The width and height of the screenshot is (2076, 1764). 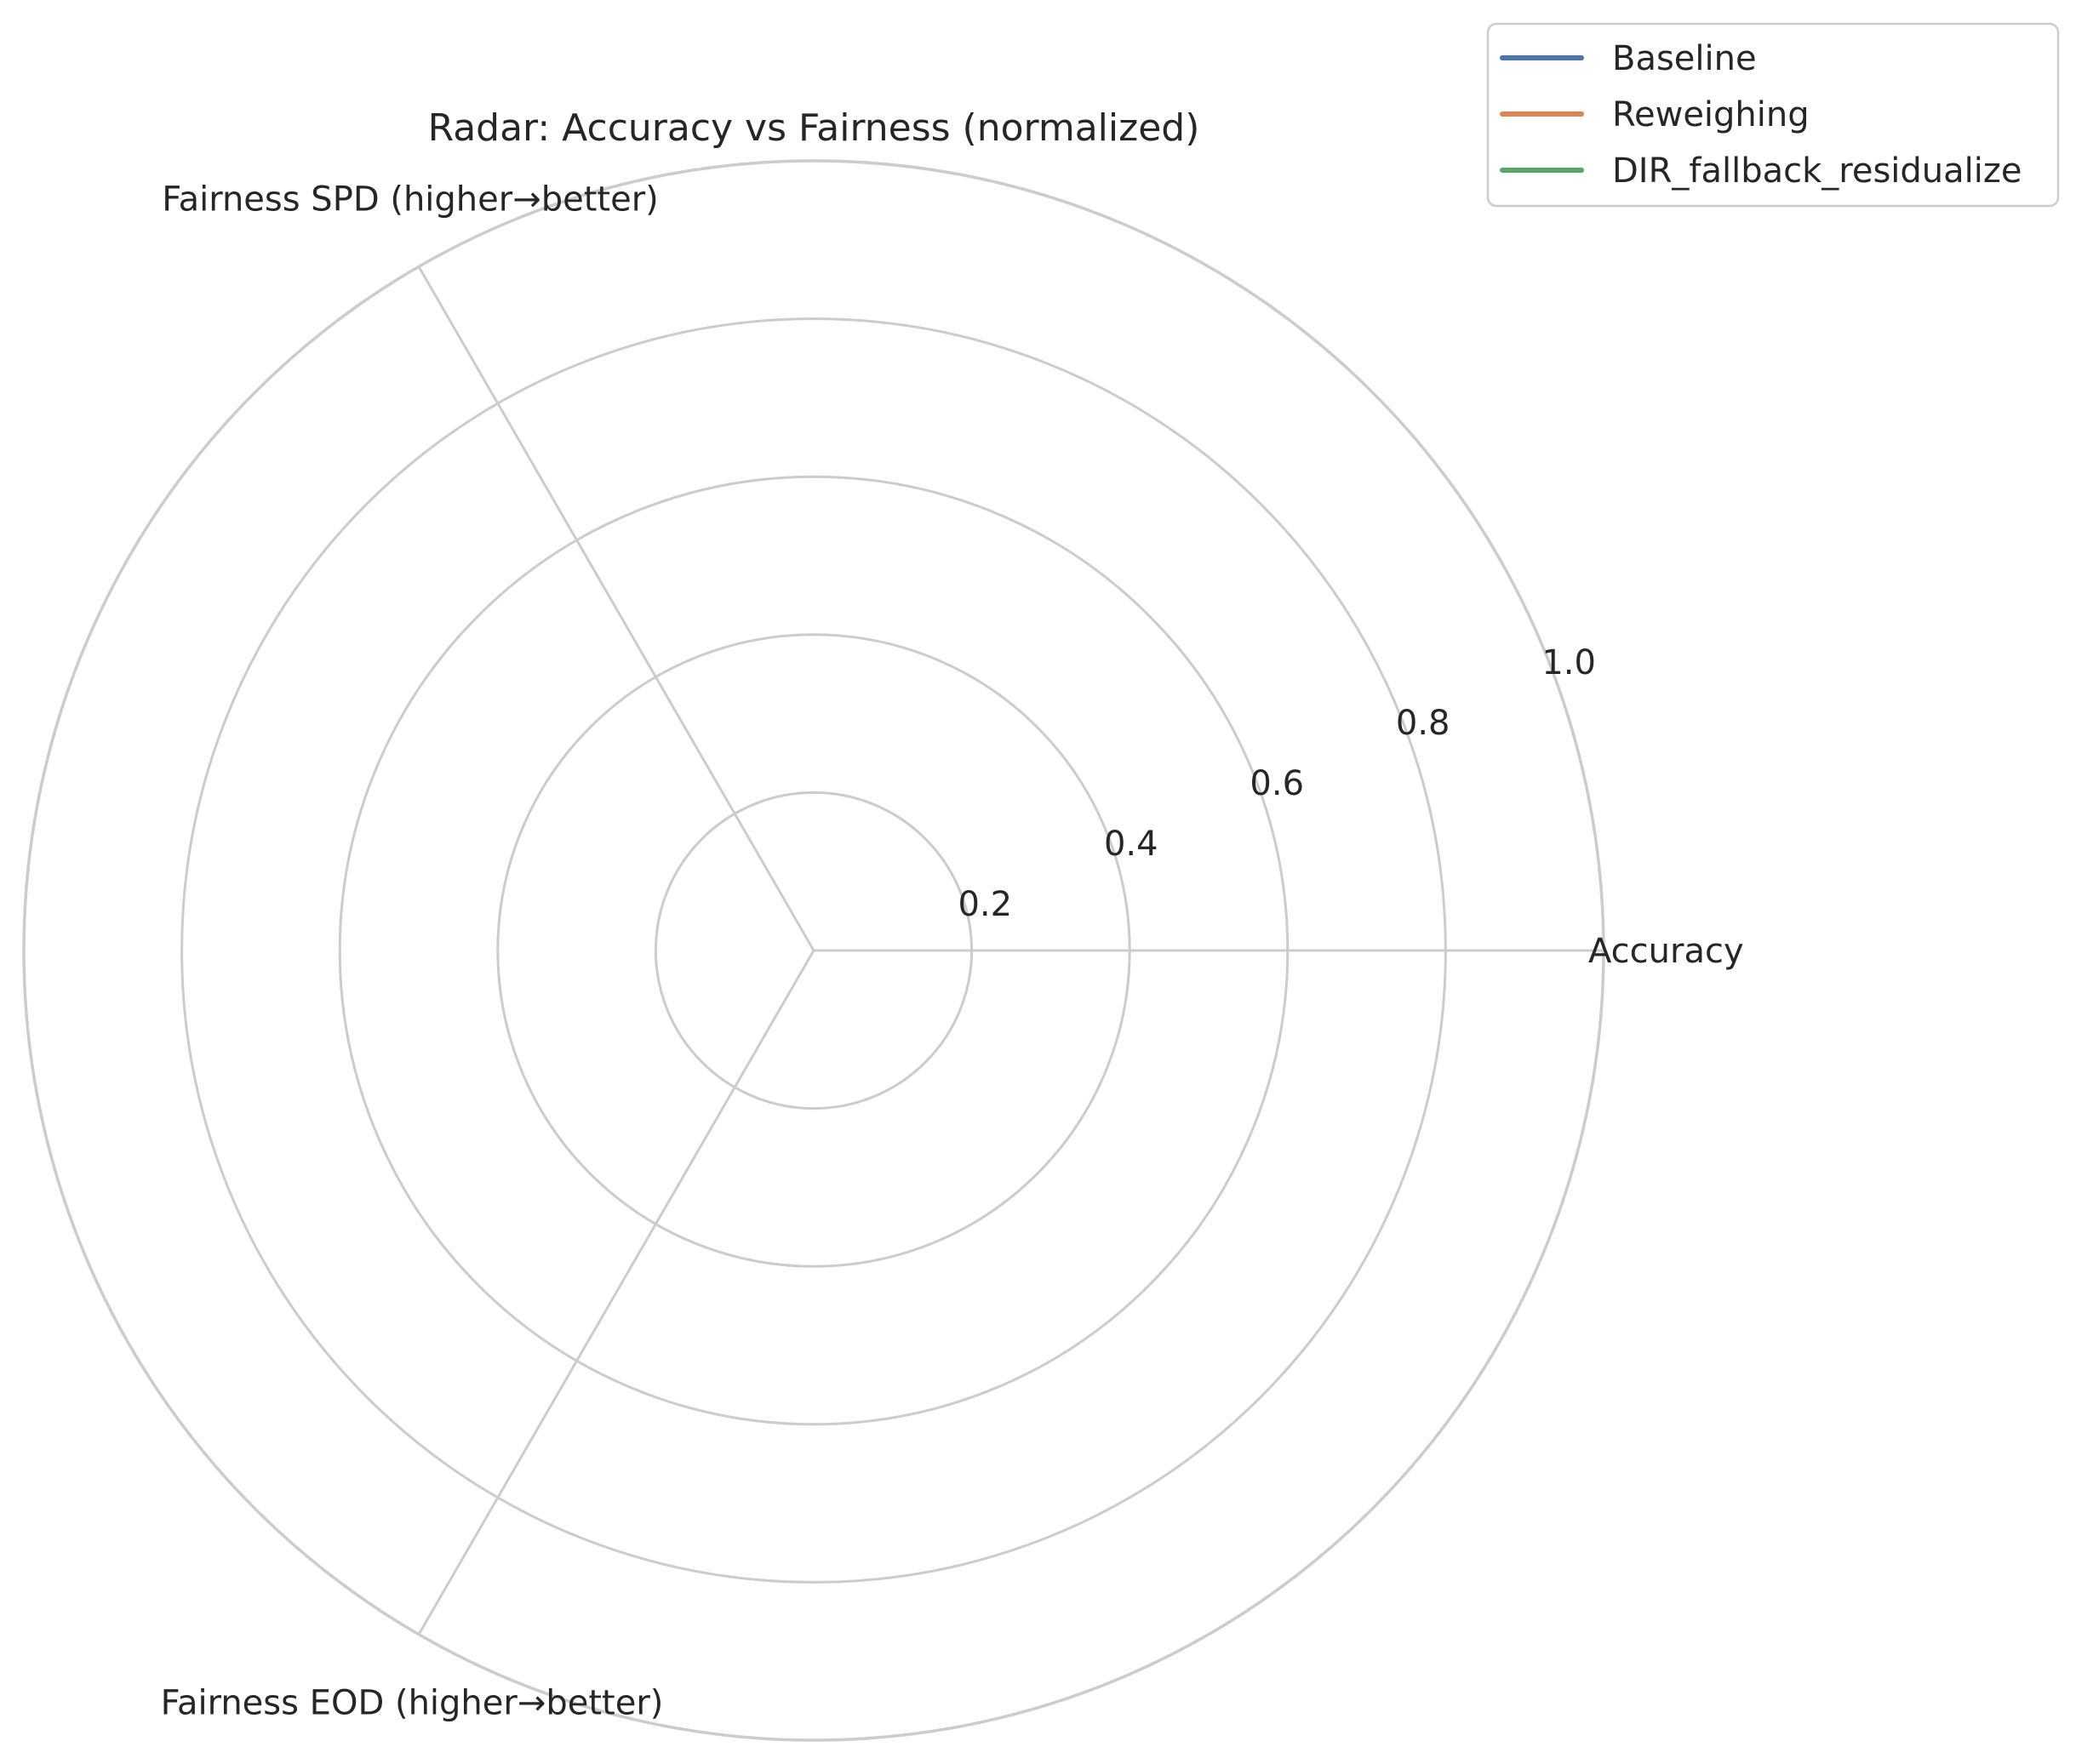 What do you see at coordinates (814, 128) in the screenshot?
I see `chart-title: Radar: Accuracy vs Fairness (normalized)` at bounding box center [814, 128].